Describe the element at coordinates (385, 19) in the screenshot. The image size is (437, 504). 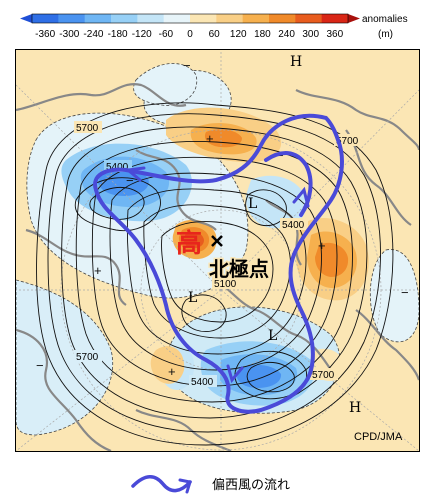
I see `colorbar-title: anomalies` at that location.